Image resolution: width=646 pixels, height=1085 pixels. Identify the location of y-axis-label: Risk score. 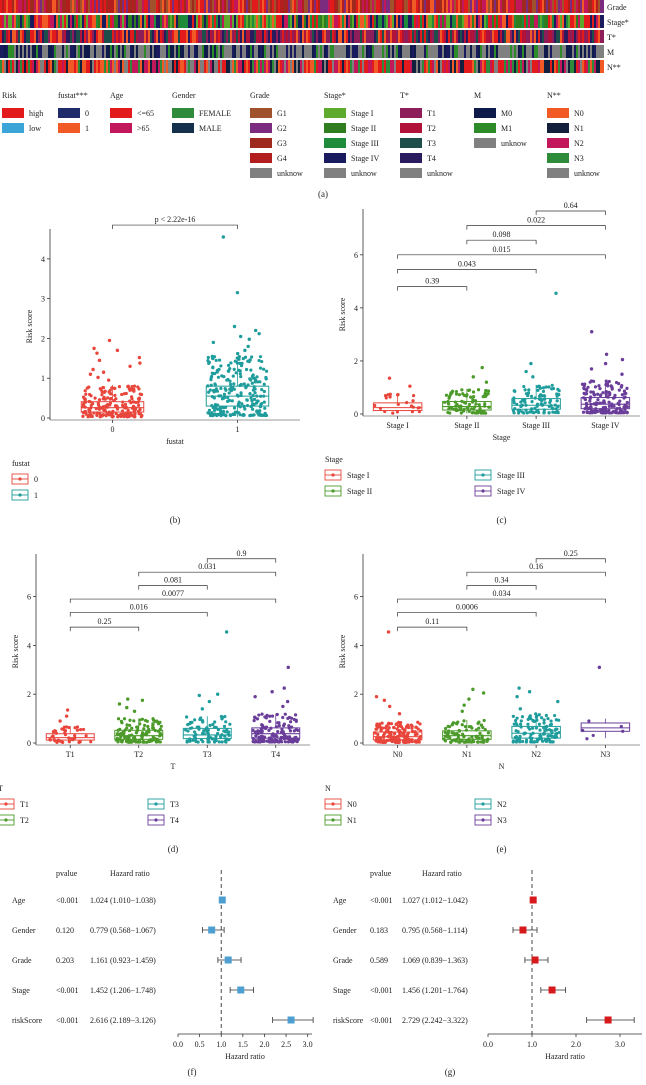
(342, 651).